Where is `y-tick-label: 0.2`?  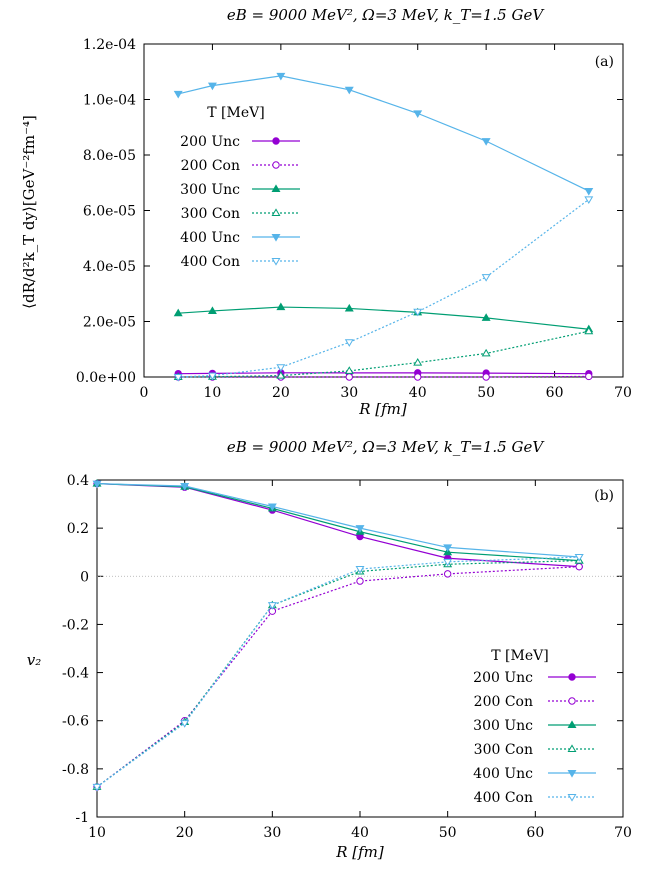
y-tick-label: 0.2 is located at coordinates (78, 529).